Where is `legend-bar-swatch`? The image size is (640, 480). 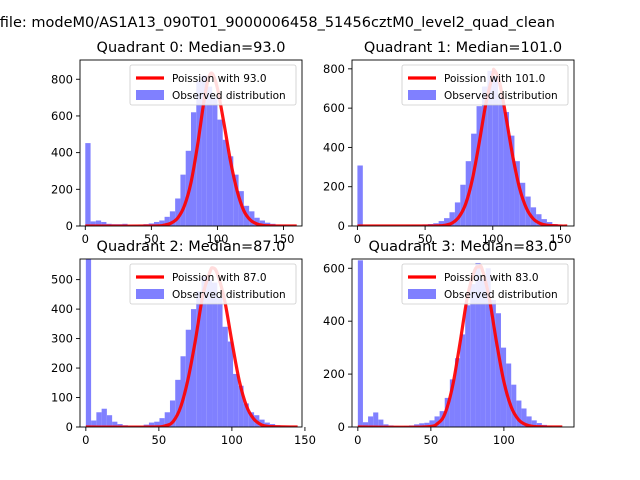
legend-bar-swatch is located at coordinates (422, 95).